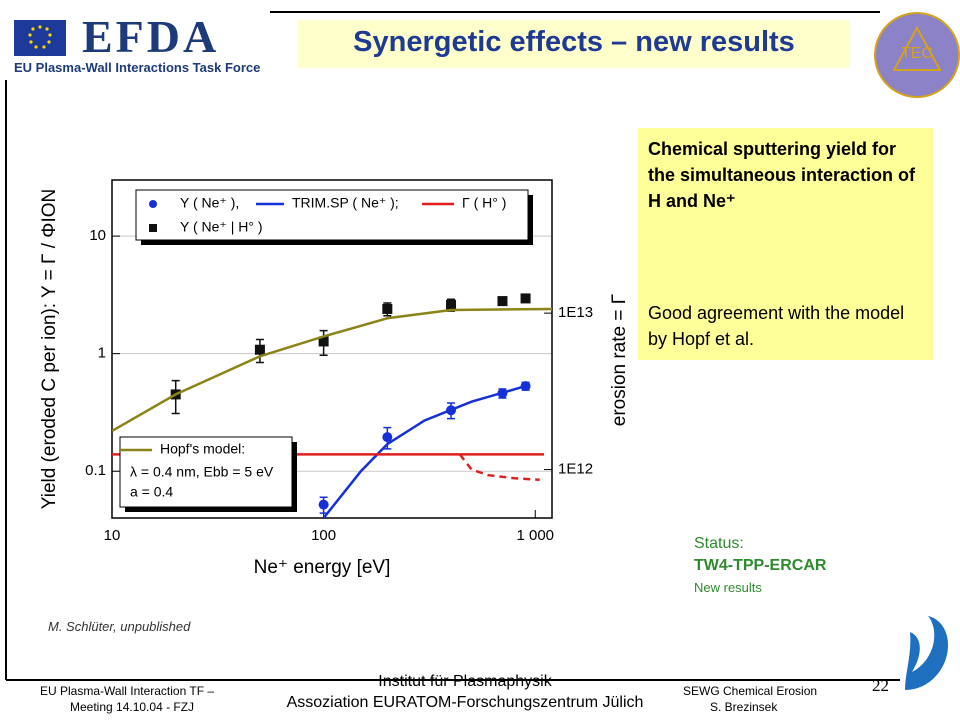 The height and width of the screenshot is (720, 960). I want to click on footer-left: Meeting 14.10.04 - FZJ, so click(132, 707).